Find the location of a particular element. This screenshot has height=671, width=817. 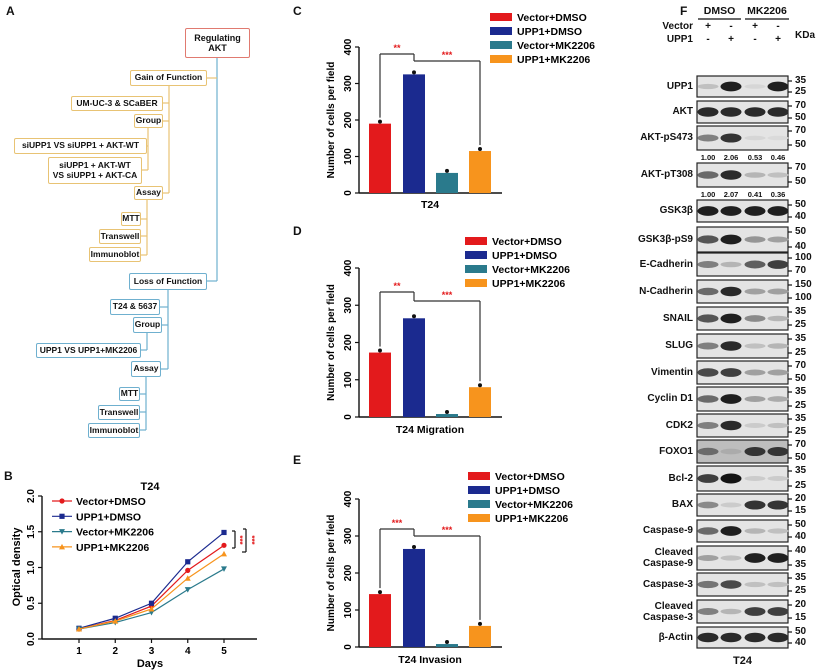

blot-label: AKT-pS473 is located at coordinates (666, 137).